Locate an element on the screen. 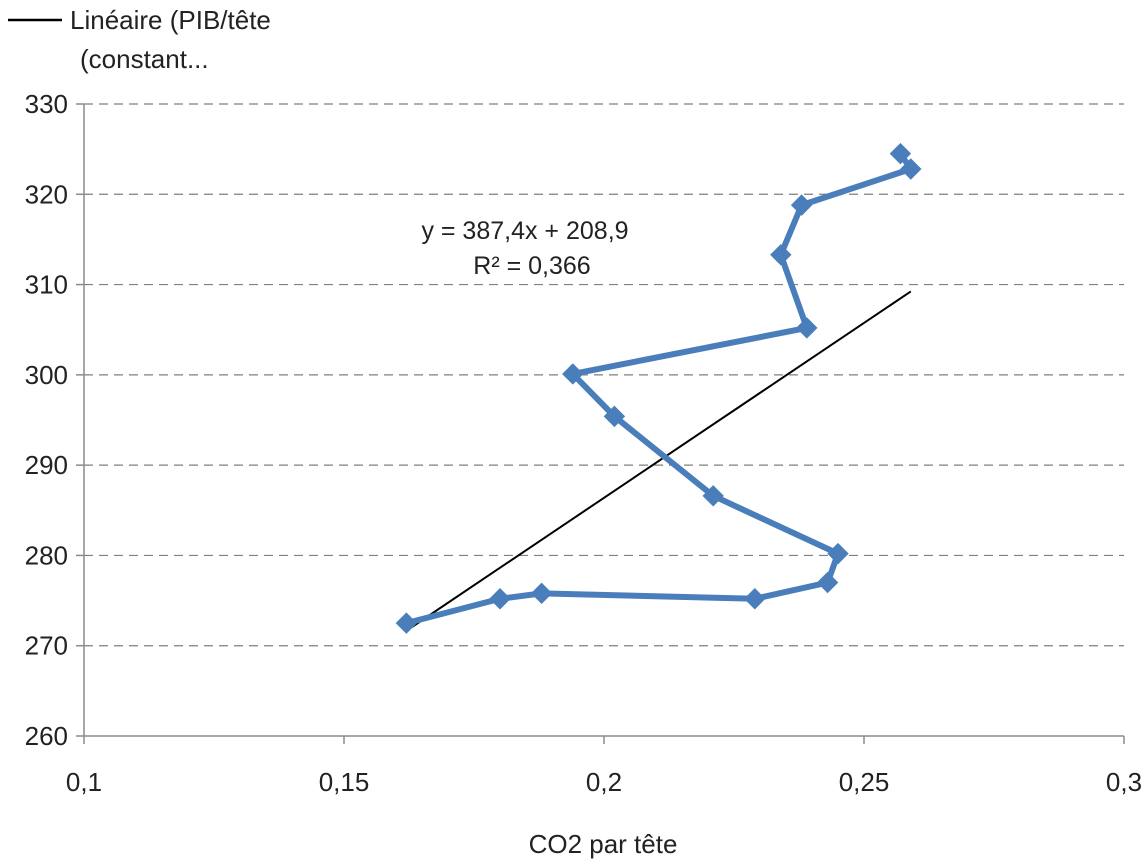 This screenshot has height=861, width=1144. x-tick-label: 0,1 is located at coordinates (84, 782).